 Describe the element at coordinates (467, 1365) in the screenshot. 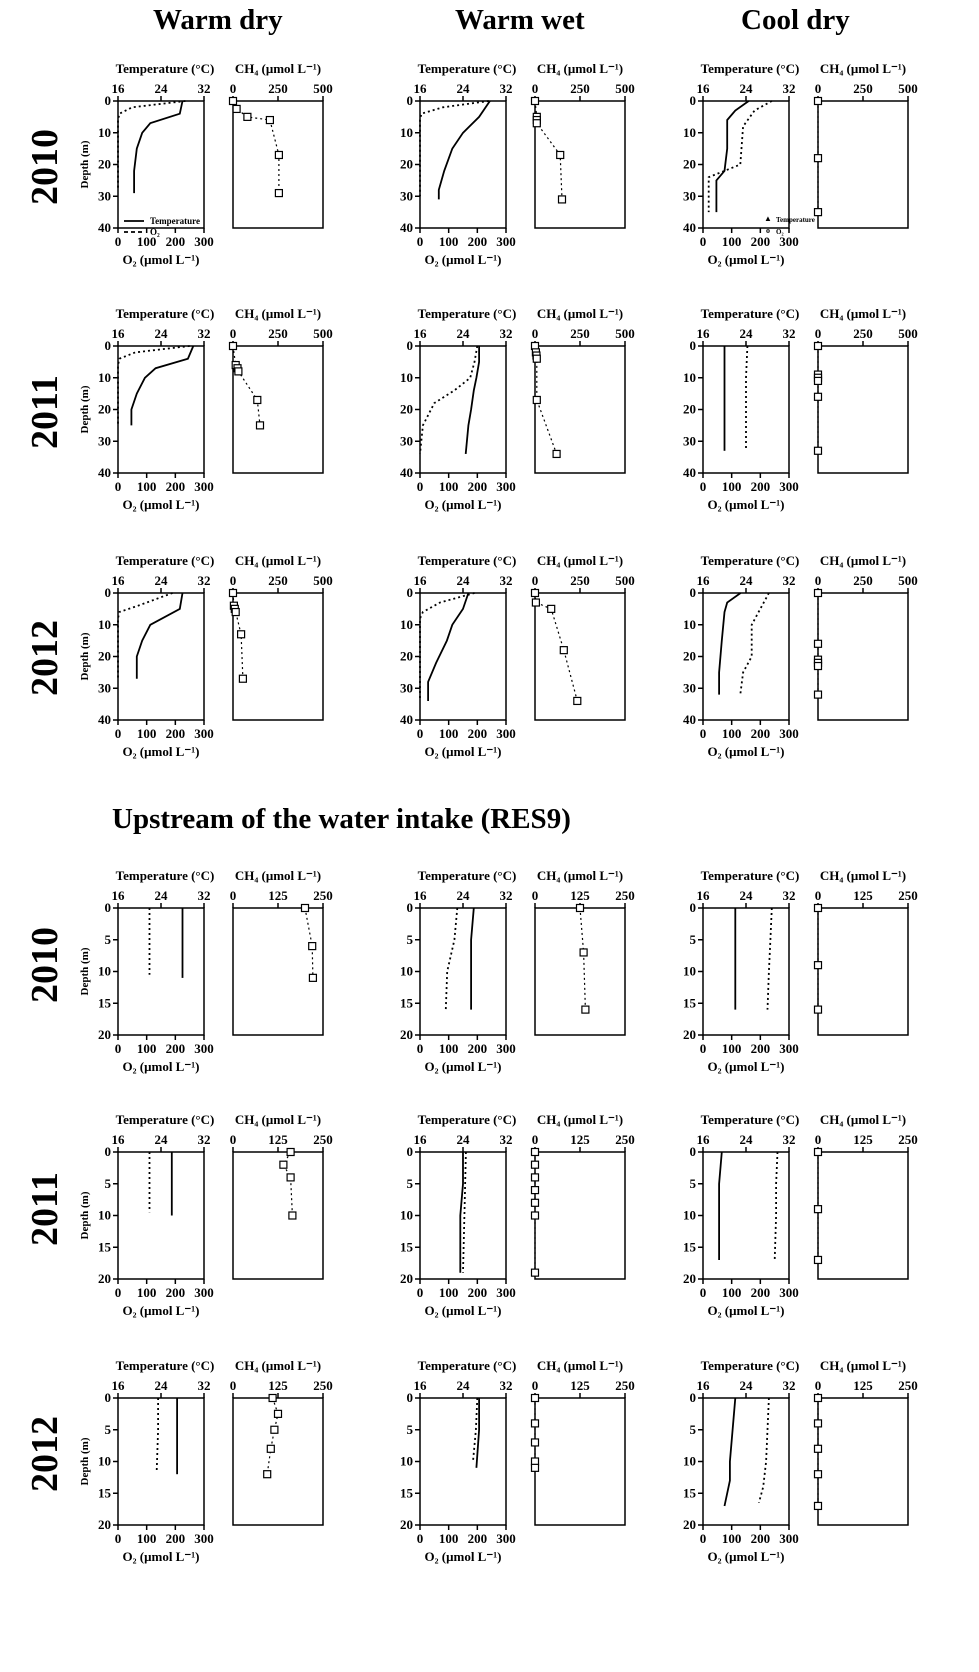

I see `panel-16-temperature-label: Temperature (°C)` at that location.